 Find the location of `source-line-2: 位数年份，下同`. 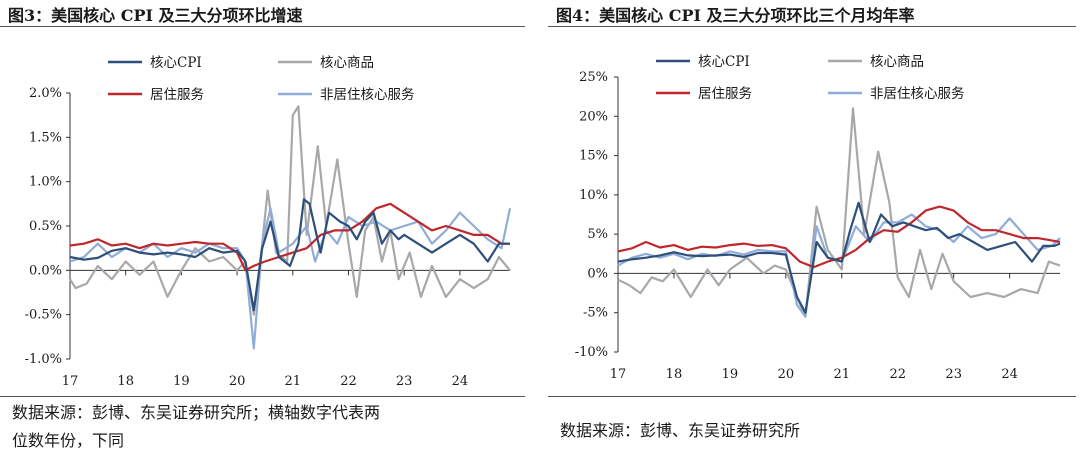

source-line-2: 位数年份，下同 is located at coordinates (68, 440).